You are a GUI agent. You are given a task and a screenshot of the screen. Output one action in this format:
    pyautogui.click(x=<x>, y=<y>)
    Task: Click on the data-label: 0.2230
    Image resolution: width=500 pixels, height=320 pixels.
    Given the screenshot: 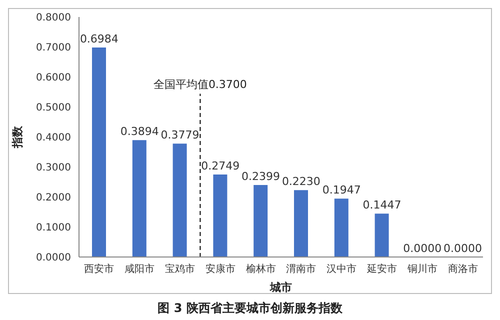 What is the action you would take?
    pyautogui.click(x=301, y=181)
    